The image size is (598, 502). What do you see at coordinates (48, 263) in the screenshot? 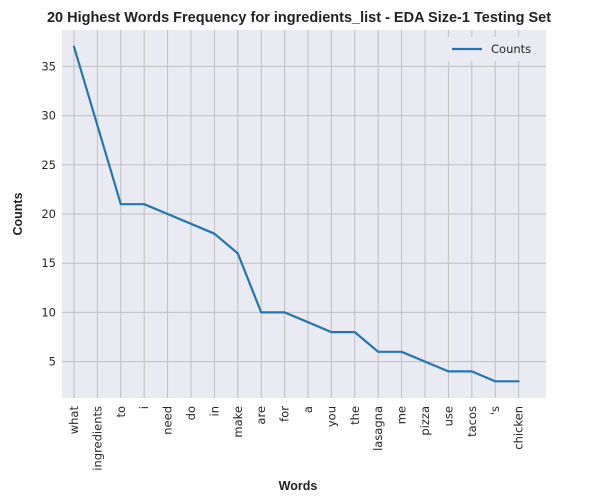
I see `y-tick-label: 15` at bounding box center [48, 263].